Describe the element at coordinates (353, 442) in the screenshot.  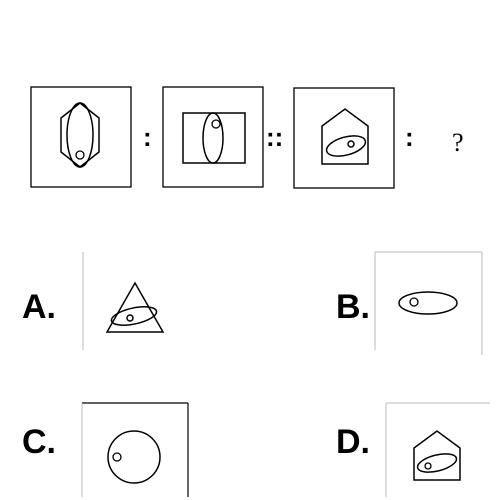
I see `option-d-label: D.` at that location.